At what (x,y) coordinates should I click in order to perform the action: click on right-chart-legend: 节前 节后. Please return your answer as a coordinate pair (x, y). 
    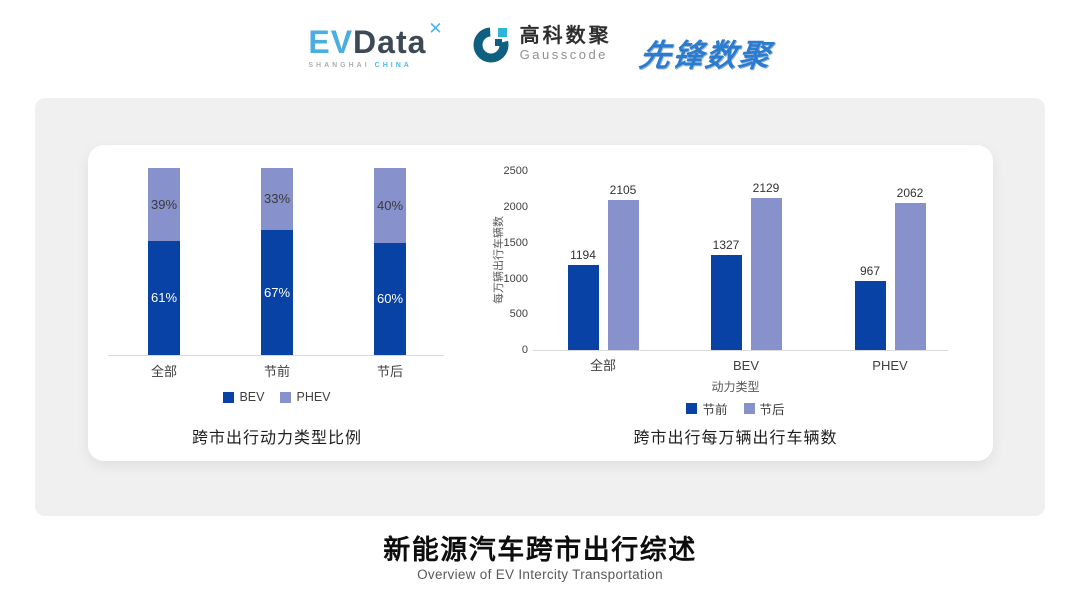
    Looking at the image, I should click on (735, 408).